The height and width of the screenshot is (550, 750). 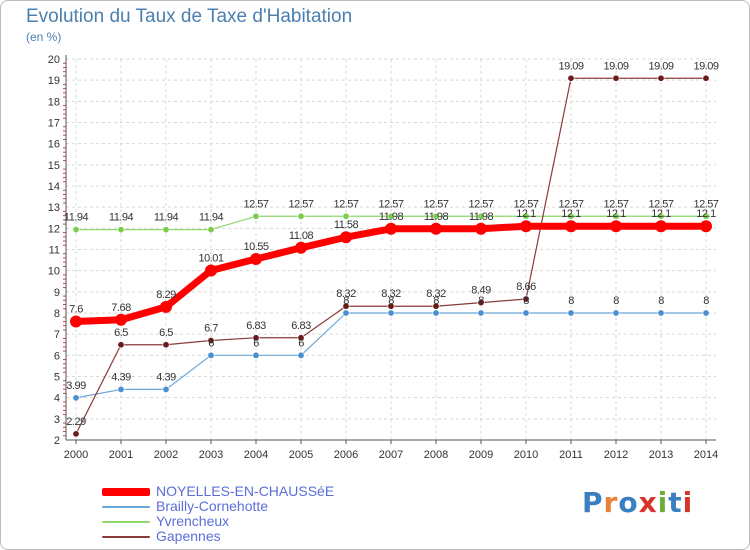 I want to click on y-tick-label: 16, so click(x=54, y=145).